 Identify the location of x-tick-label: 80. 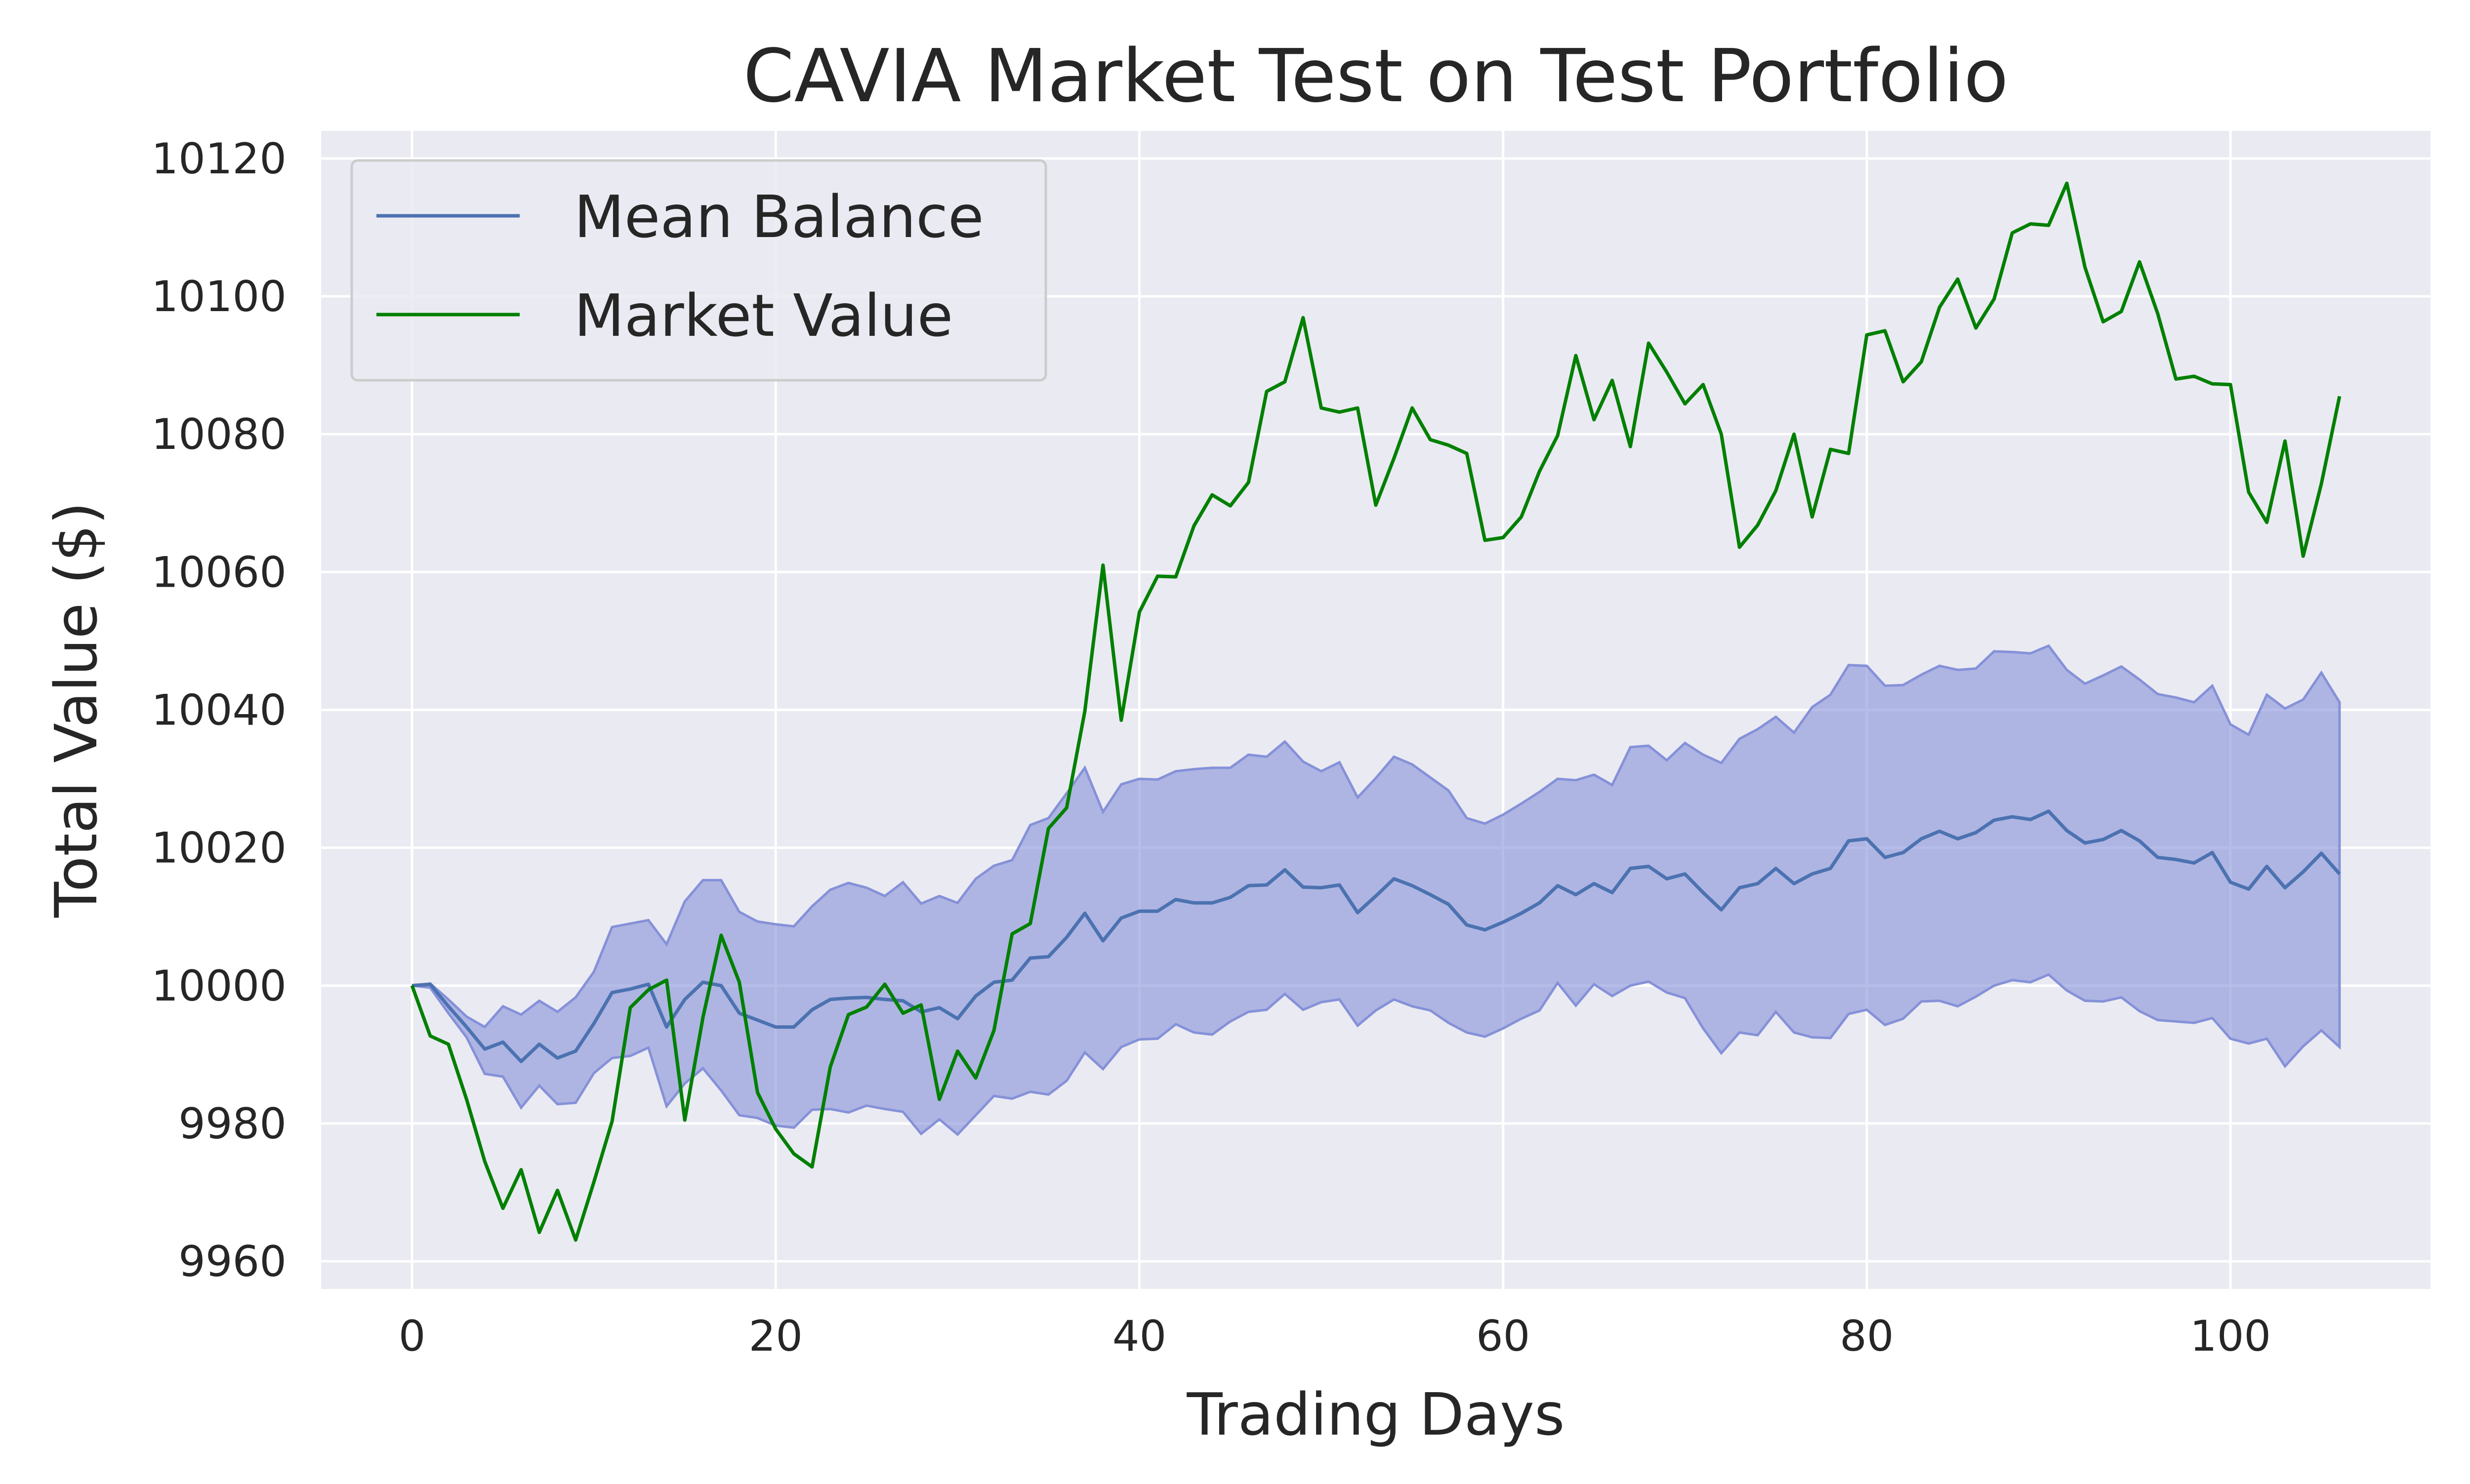
(1867, 1336).